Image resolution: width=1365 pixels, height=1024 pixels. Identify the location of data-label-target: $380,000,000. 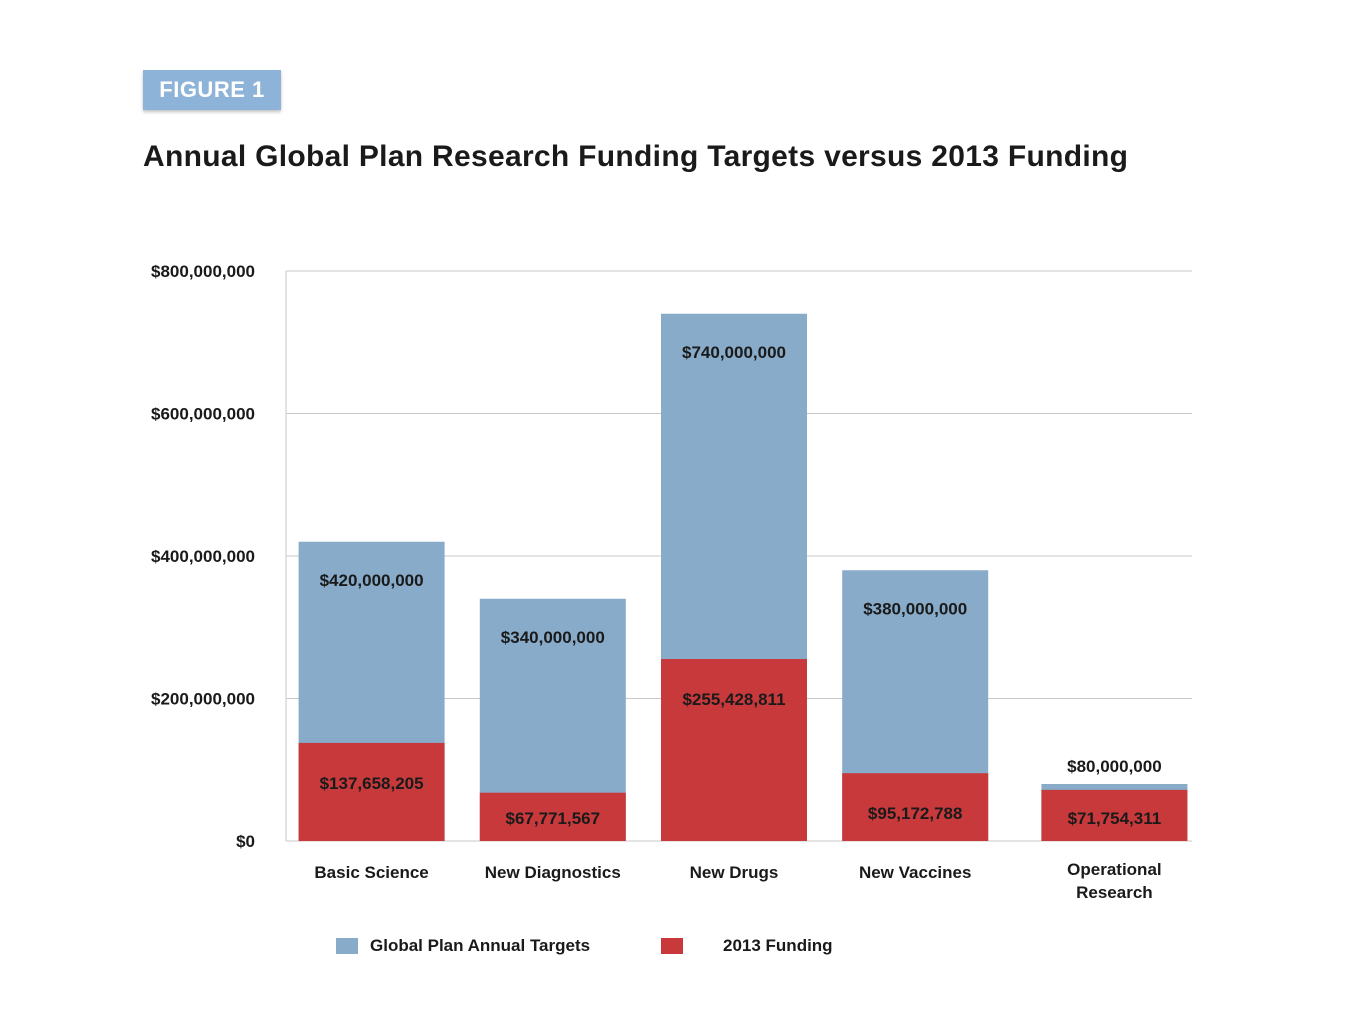
(915, 608).